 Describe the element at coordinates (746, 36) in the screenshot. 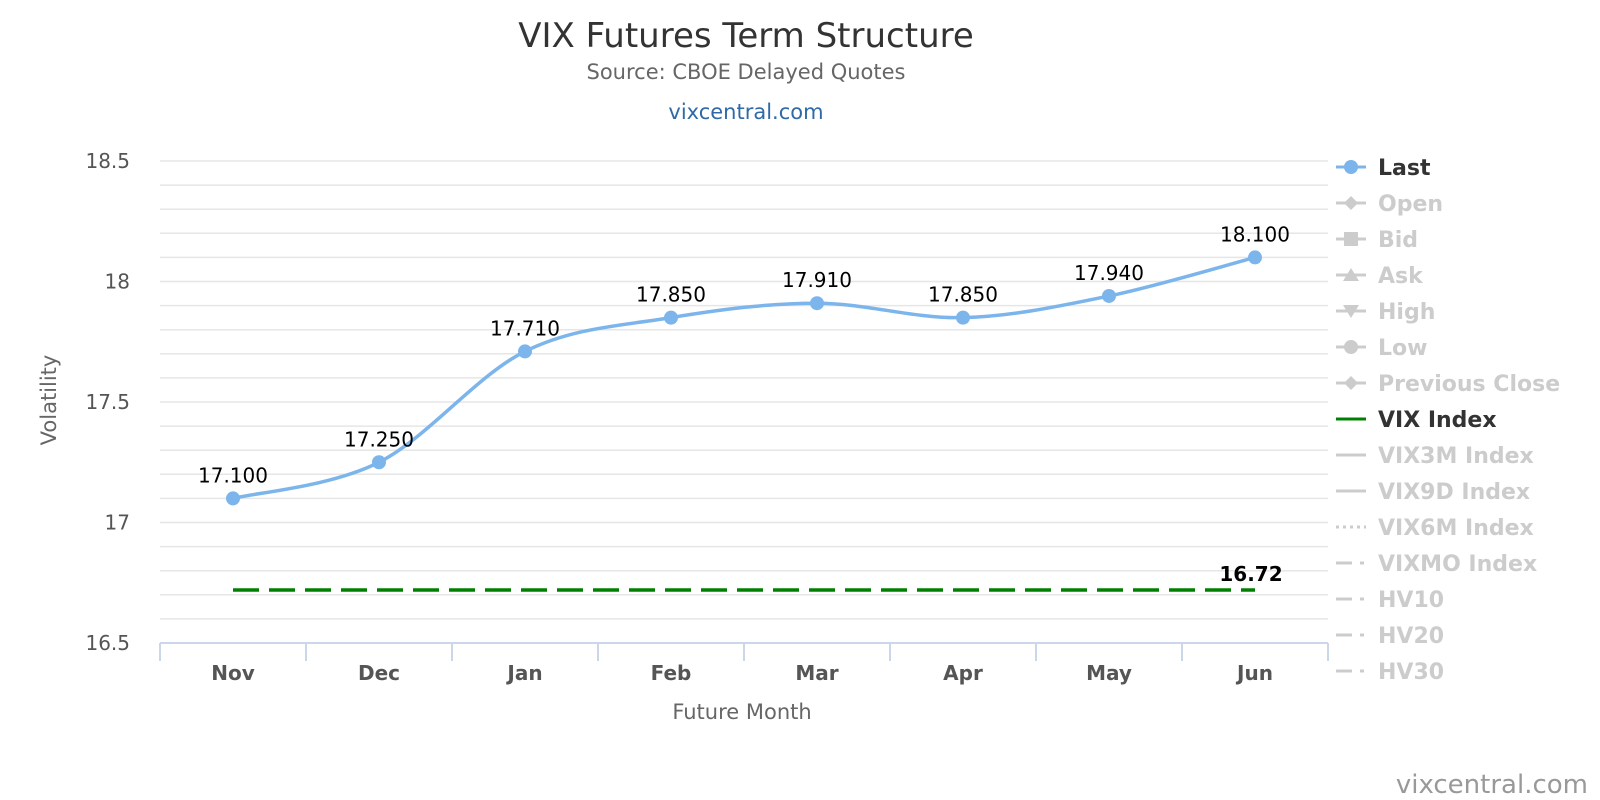

I see `chart-title: VIX Futures Term Structure` at that location.